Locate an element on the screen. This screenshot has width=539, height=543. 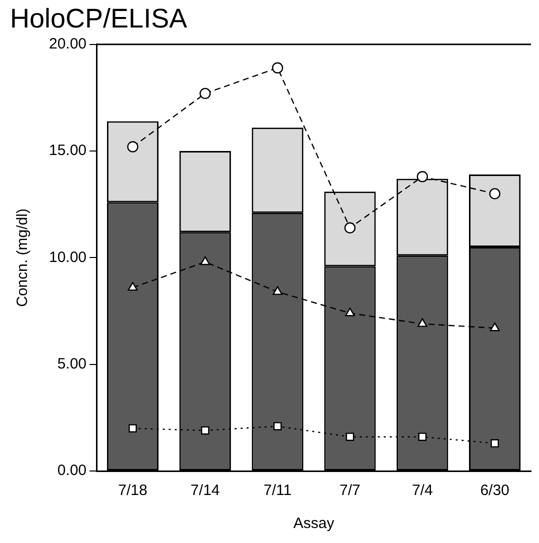
y-tick-label: 0.00 is located at coordinates (72, 471).